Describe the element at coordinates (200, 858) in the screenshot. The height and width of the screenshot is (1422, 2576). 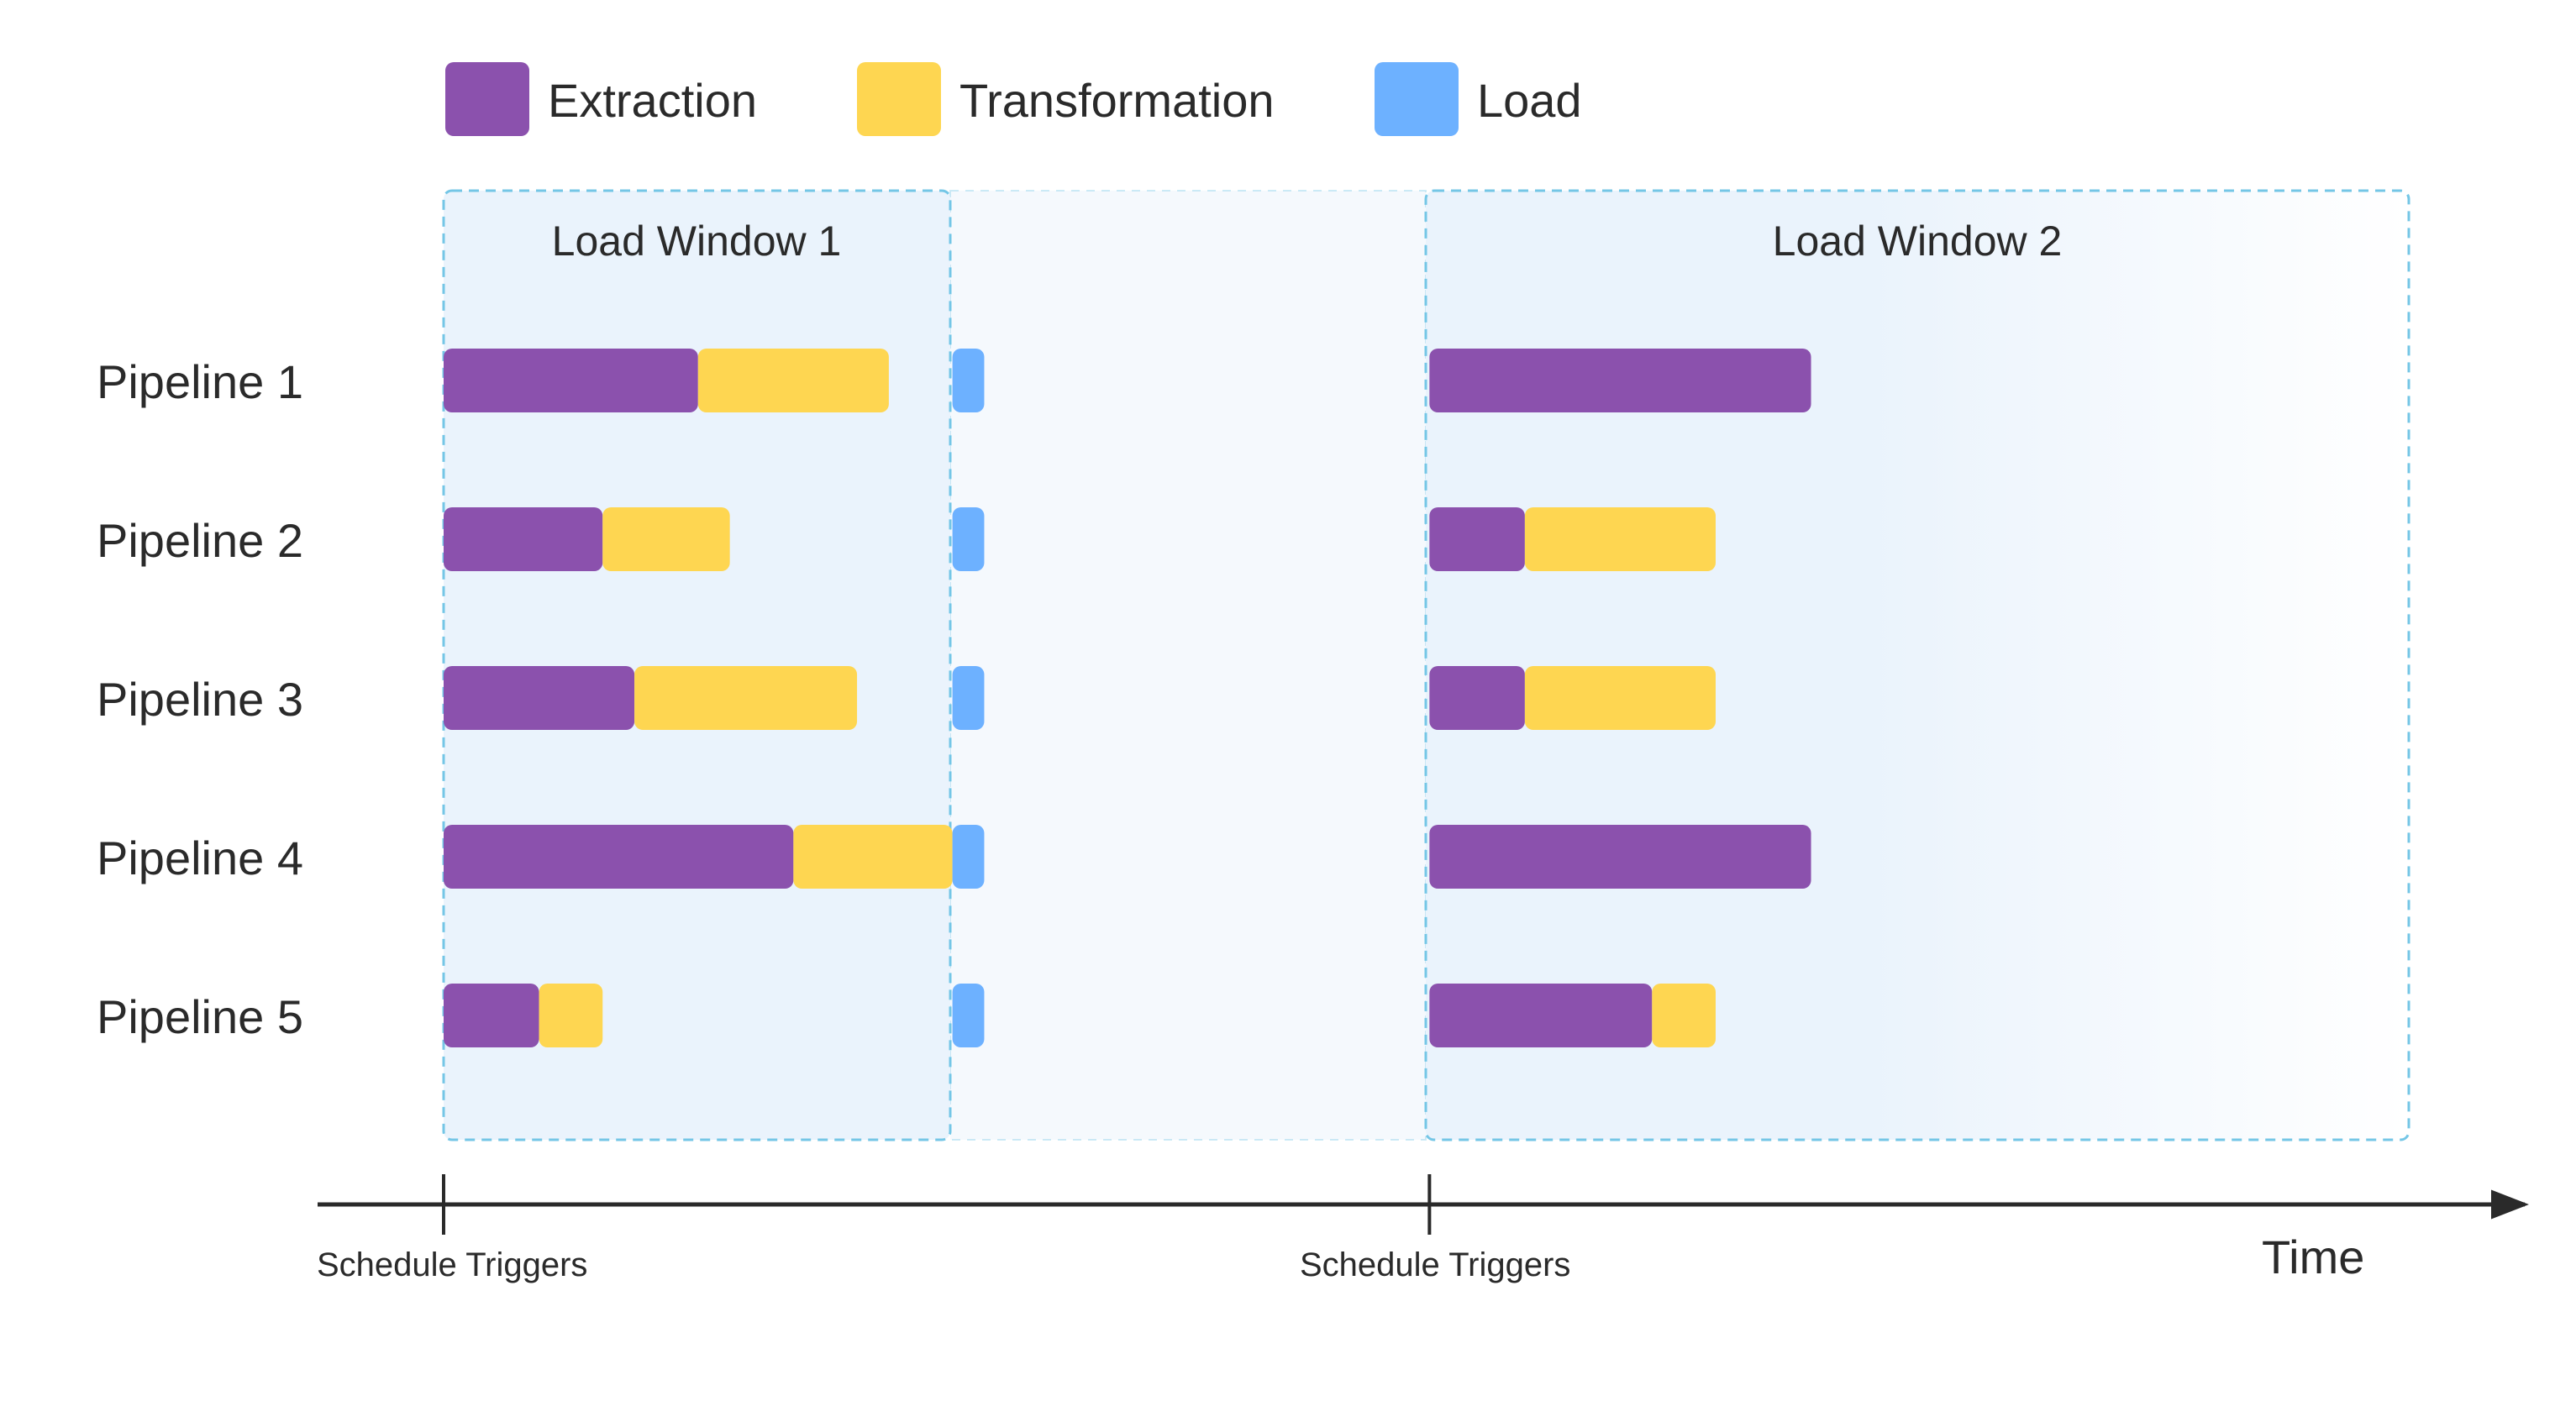
I see `pipeline-label: Pipeline 4` at that location.